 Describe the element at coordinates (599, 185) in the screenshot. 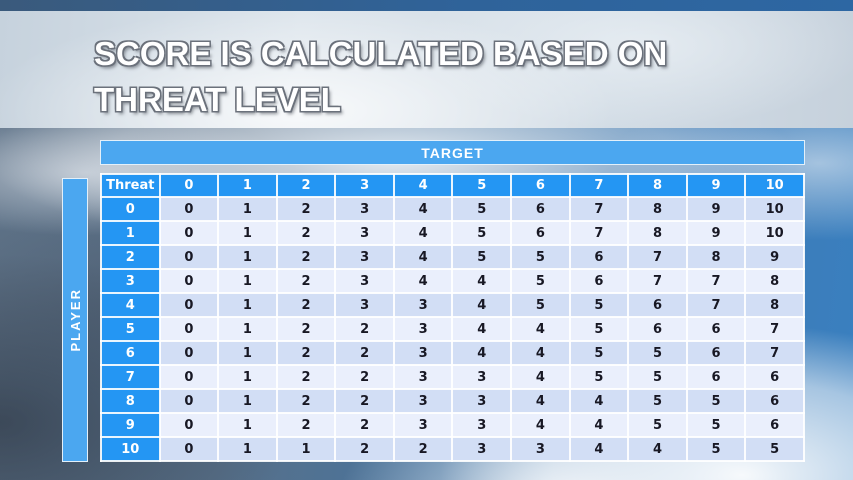

I see `target-column-header: 7` at that location.